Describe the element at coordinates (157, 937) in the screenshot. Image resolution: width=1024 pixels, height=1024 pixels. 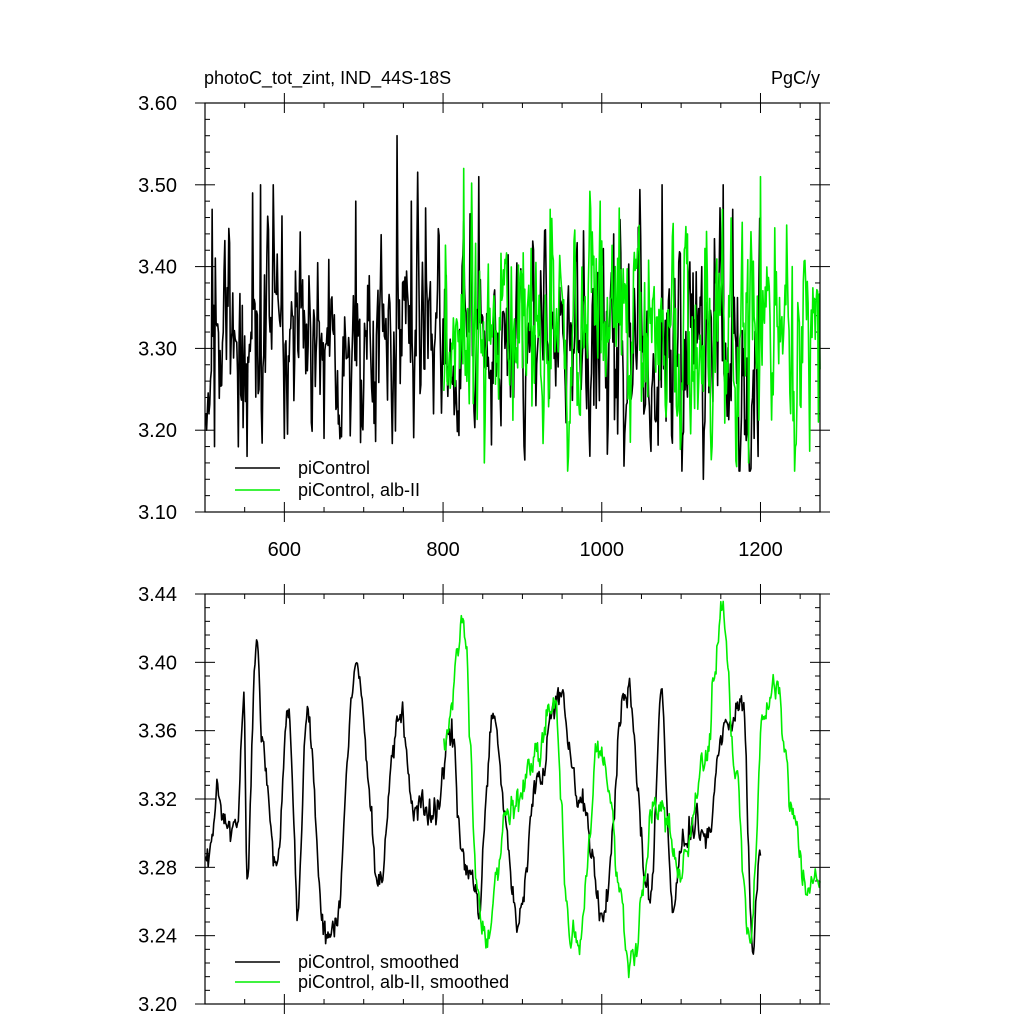
I see `y-tick-label: 3.24` at that location.